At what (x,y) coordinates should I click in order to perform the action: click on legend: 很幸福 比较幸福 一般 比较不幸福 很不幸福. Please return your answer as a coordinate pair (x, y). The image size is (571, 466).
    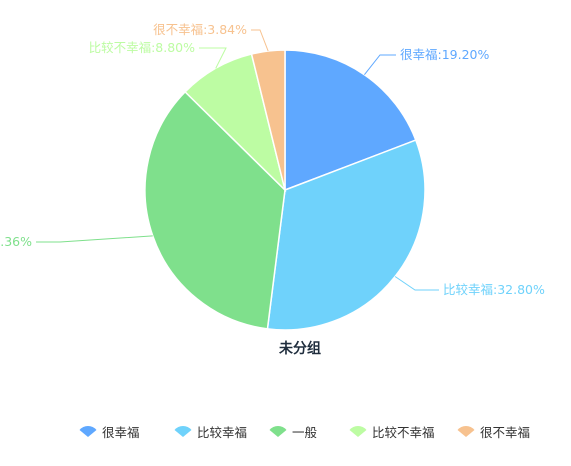
    Looking at the image, I should click on (304, 432).